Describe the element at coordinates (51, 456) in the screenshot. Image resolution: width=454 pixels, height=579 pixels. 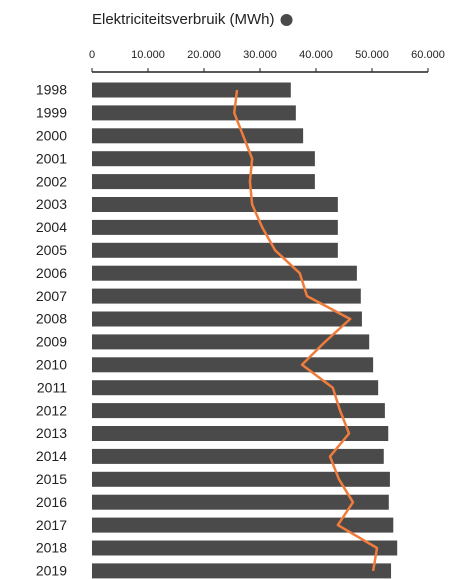
I see `y-tick-label: 2014` at that location.